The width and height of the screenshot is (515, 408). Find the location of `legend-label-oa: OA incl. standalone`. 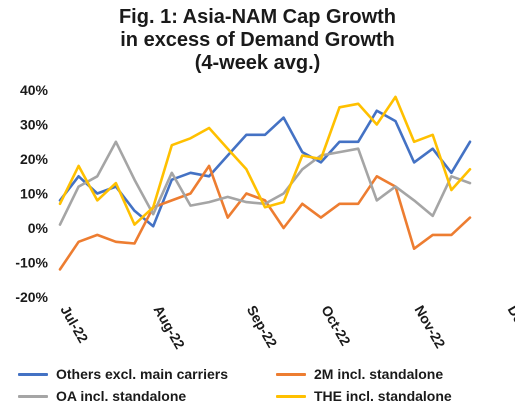

legend-label-oa: OA incl. standalone is located at coordinates (121, 396).